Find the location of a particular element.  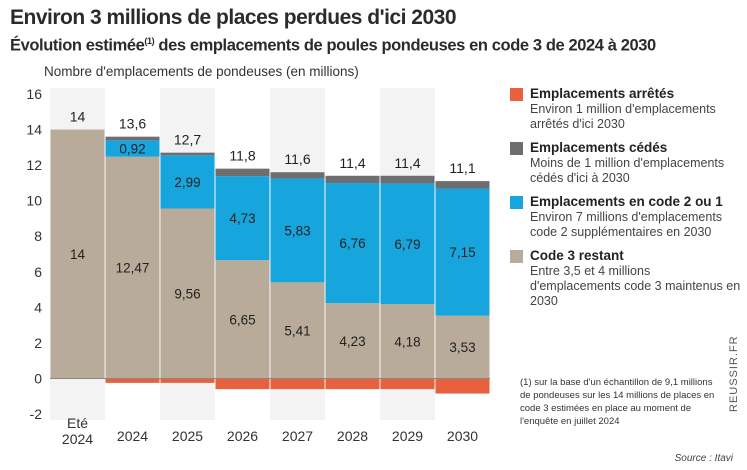

total-label: 12,7 is located at coordinates (187, 140).